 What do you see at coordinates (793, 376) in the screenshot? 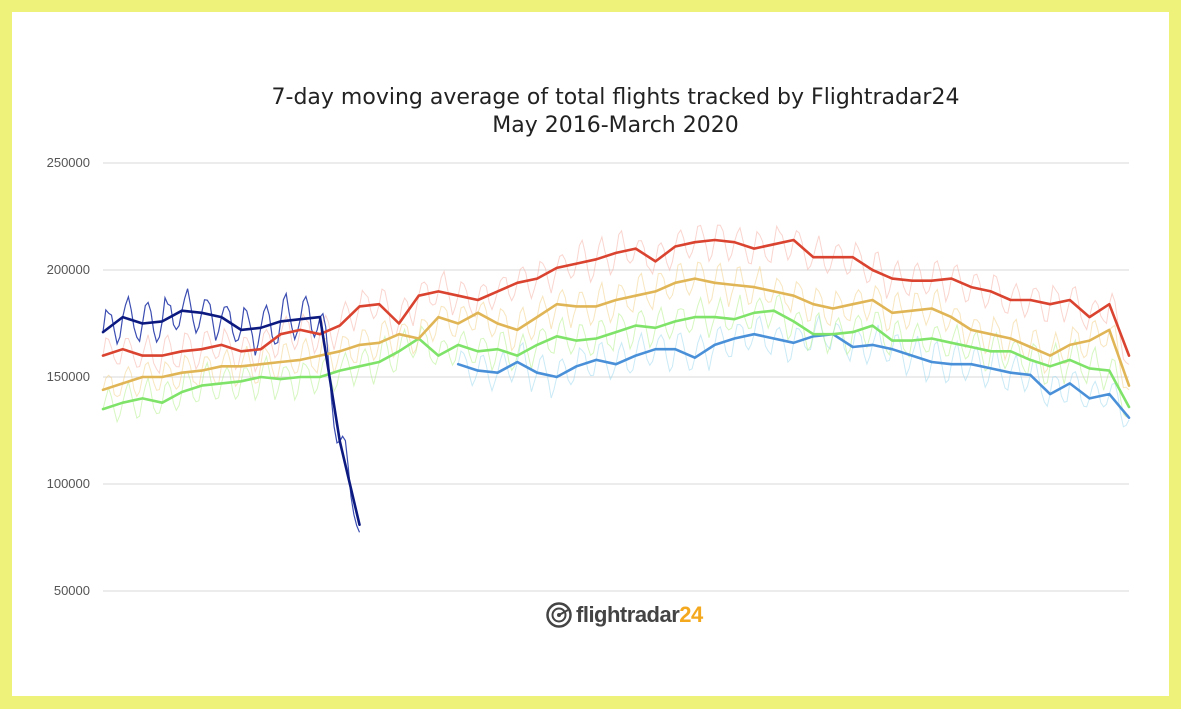
I see `average-line-2016` at bounding box center [793, 376].